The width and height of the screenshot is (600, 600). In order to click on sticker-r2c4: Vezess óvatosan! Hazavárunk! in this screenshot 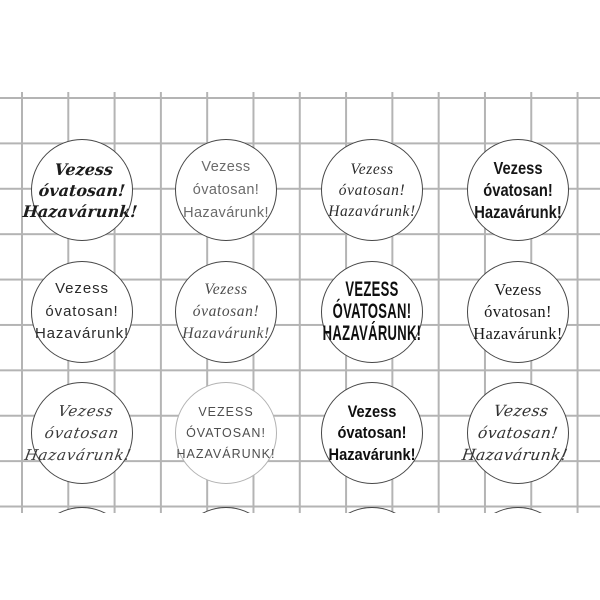, I will do `click(518, 312)`.